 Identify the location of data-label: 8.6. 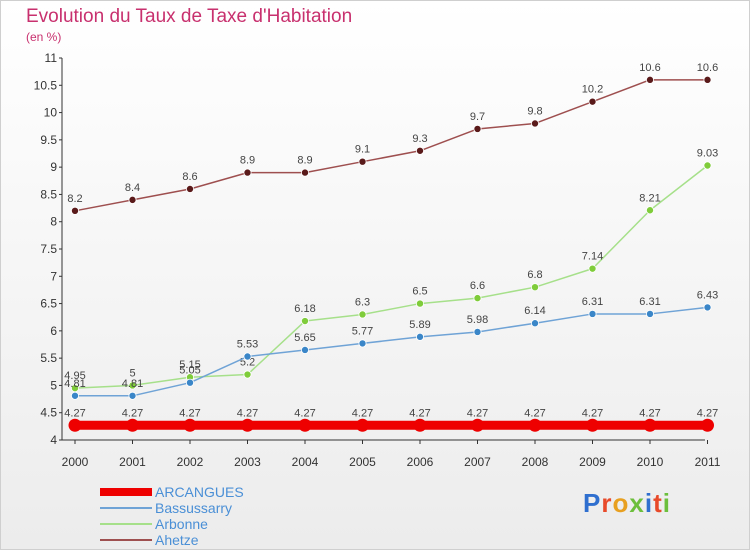
(189, 177).